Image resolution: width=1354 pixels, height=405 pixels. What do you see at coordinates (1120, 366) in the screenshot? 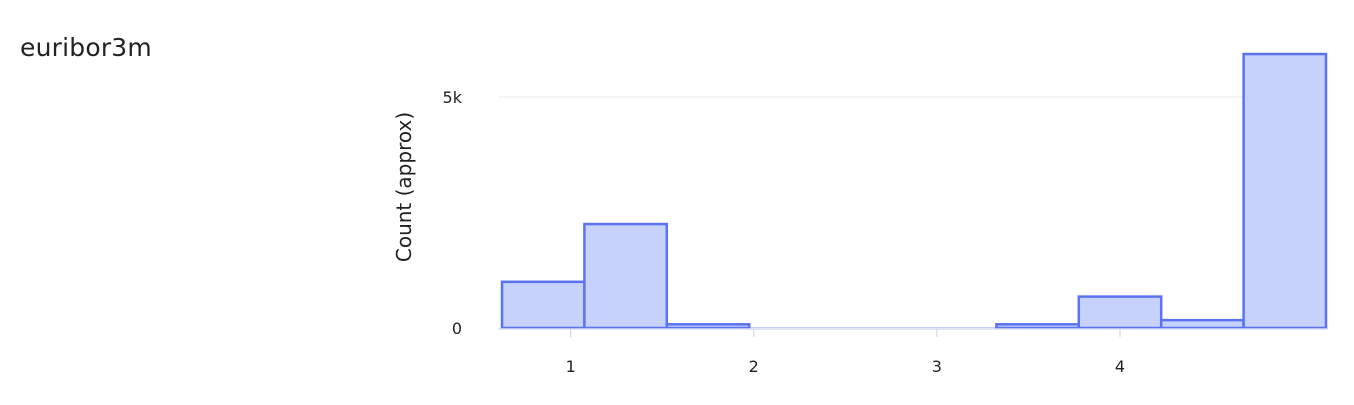
I see `x-tick-label: 4` at bounding box center [1120, 366].